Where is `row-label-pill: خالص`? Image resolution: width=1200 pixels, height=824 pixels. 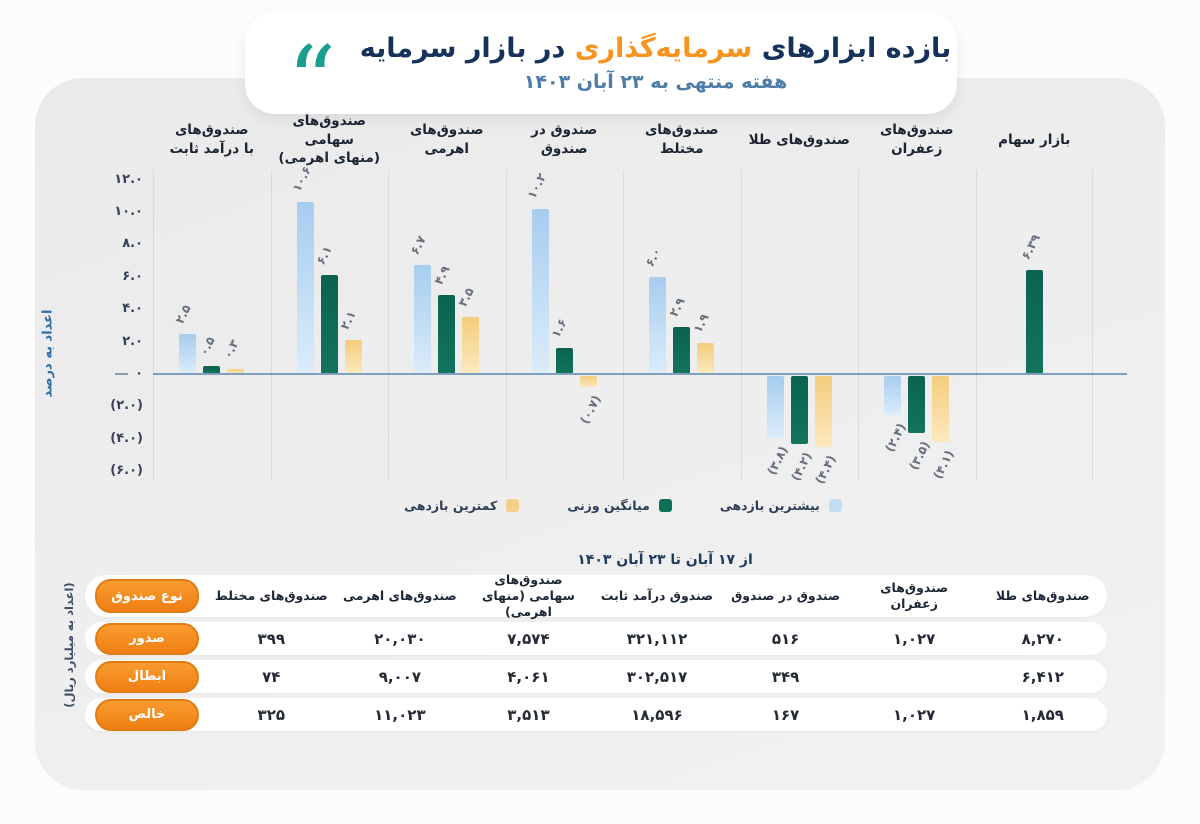 row-label-pill: خالص is located at coordinates (147, 714).